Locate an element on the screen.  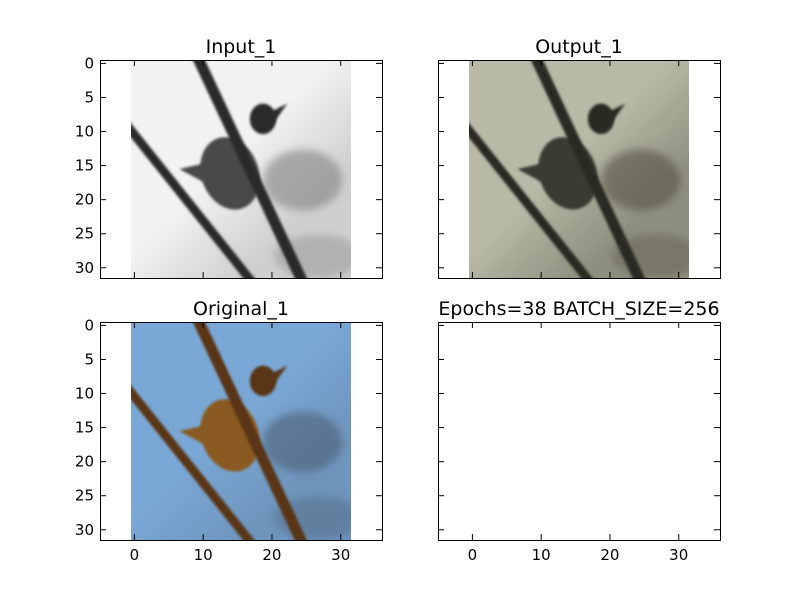
subplot-title: Output_1 is located at coordinates (579, 47).